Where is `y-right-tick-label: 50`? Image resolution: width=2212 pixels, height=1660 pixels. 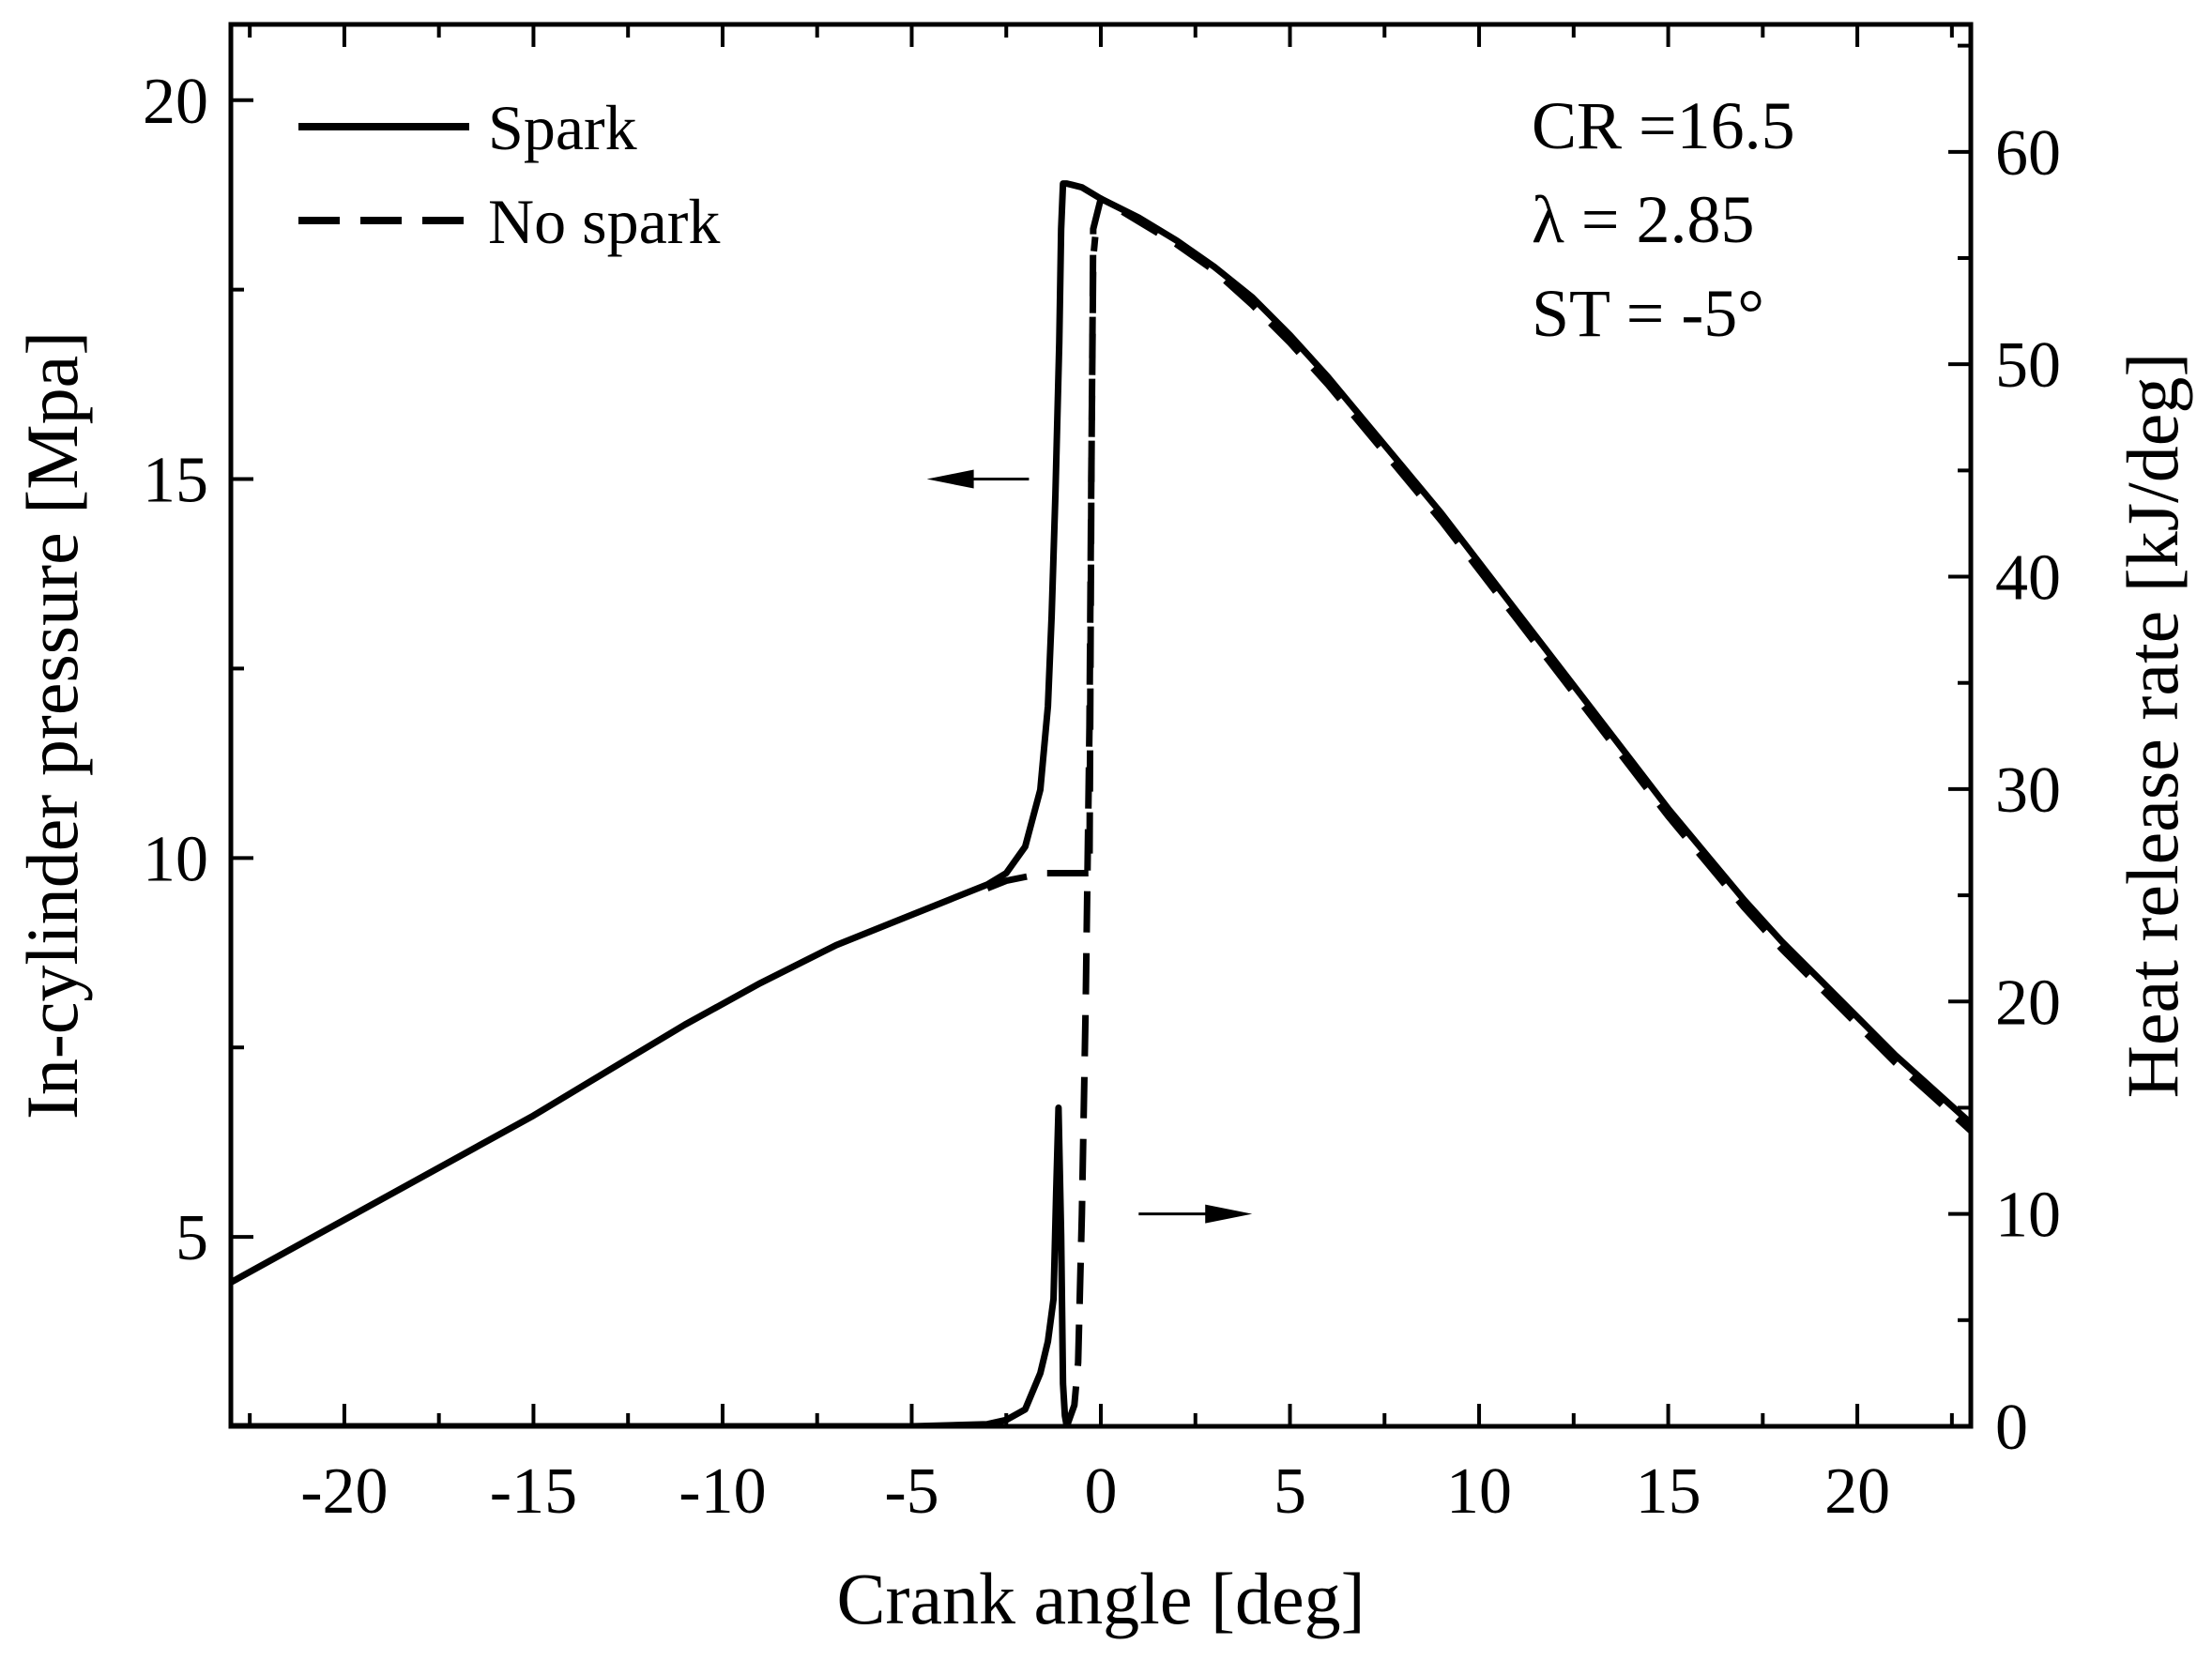 y-right-tick-label: 50 is located at coordinates (2028, 365).